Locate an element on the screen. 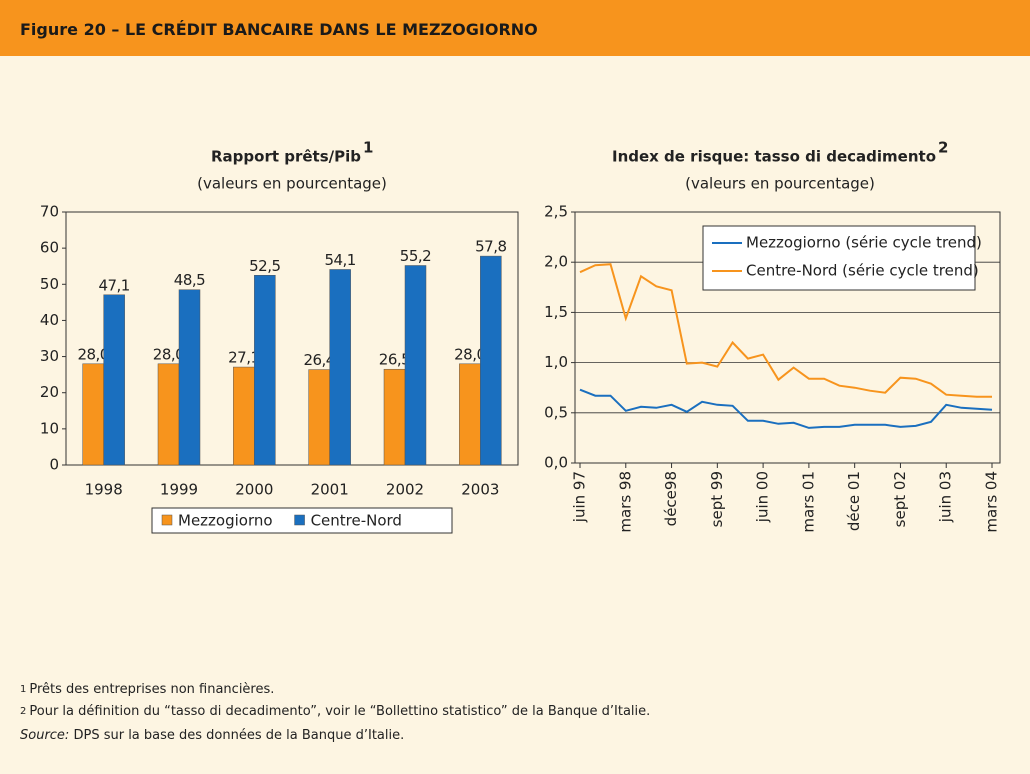 The width and height of the screenshot is (1030, 774). x-tick-label: juin 03 is located at coordinates (946, 497).